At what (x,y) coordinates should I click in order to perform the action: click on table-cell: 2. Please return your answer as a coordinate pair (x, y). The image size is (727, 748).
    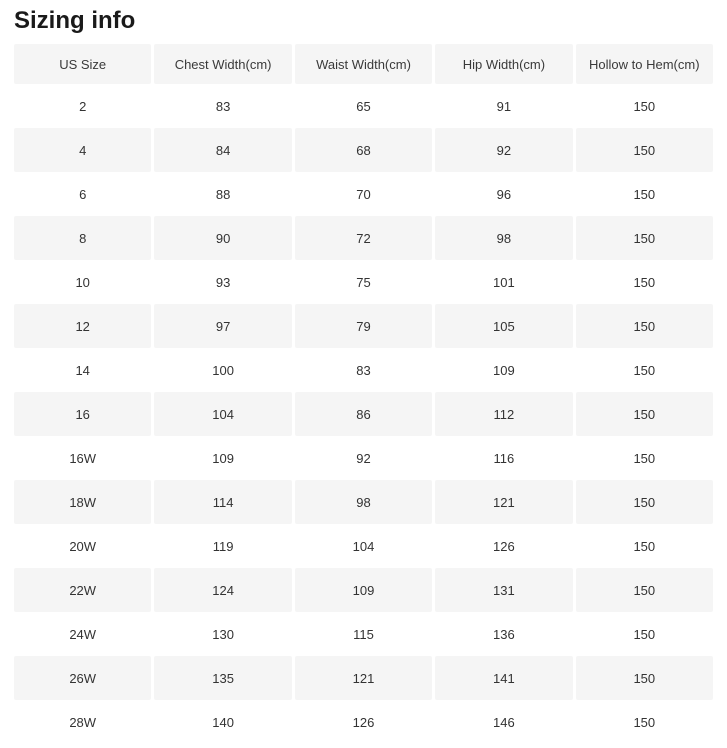
    Looking at the image, I should click on (83, 106).